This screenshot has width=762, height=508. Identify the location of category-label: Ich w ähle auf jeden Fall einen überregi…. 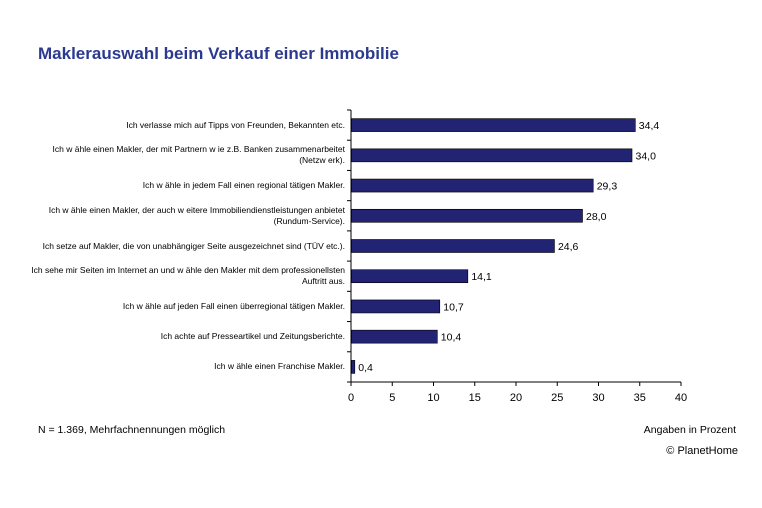
(233, 305).